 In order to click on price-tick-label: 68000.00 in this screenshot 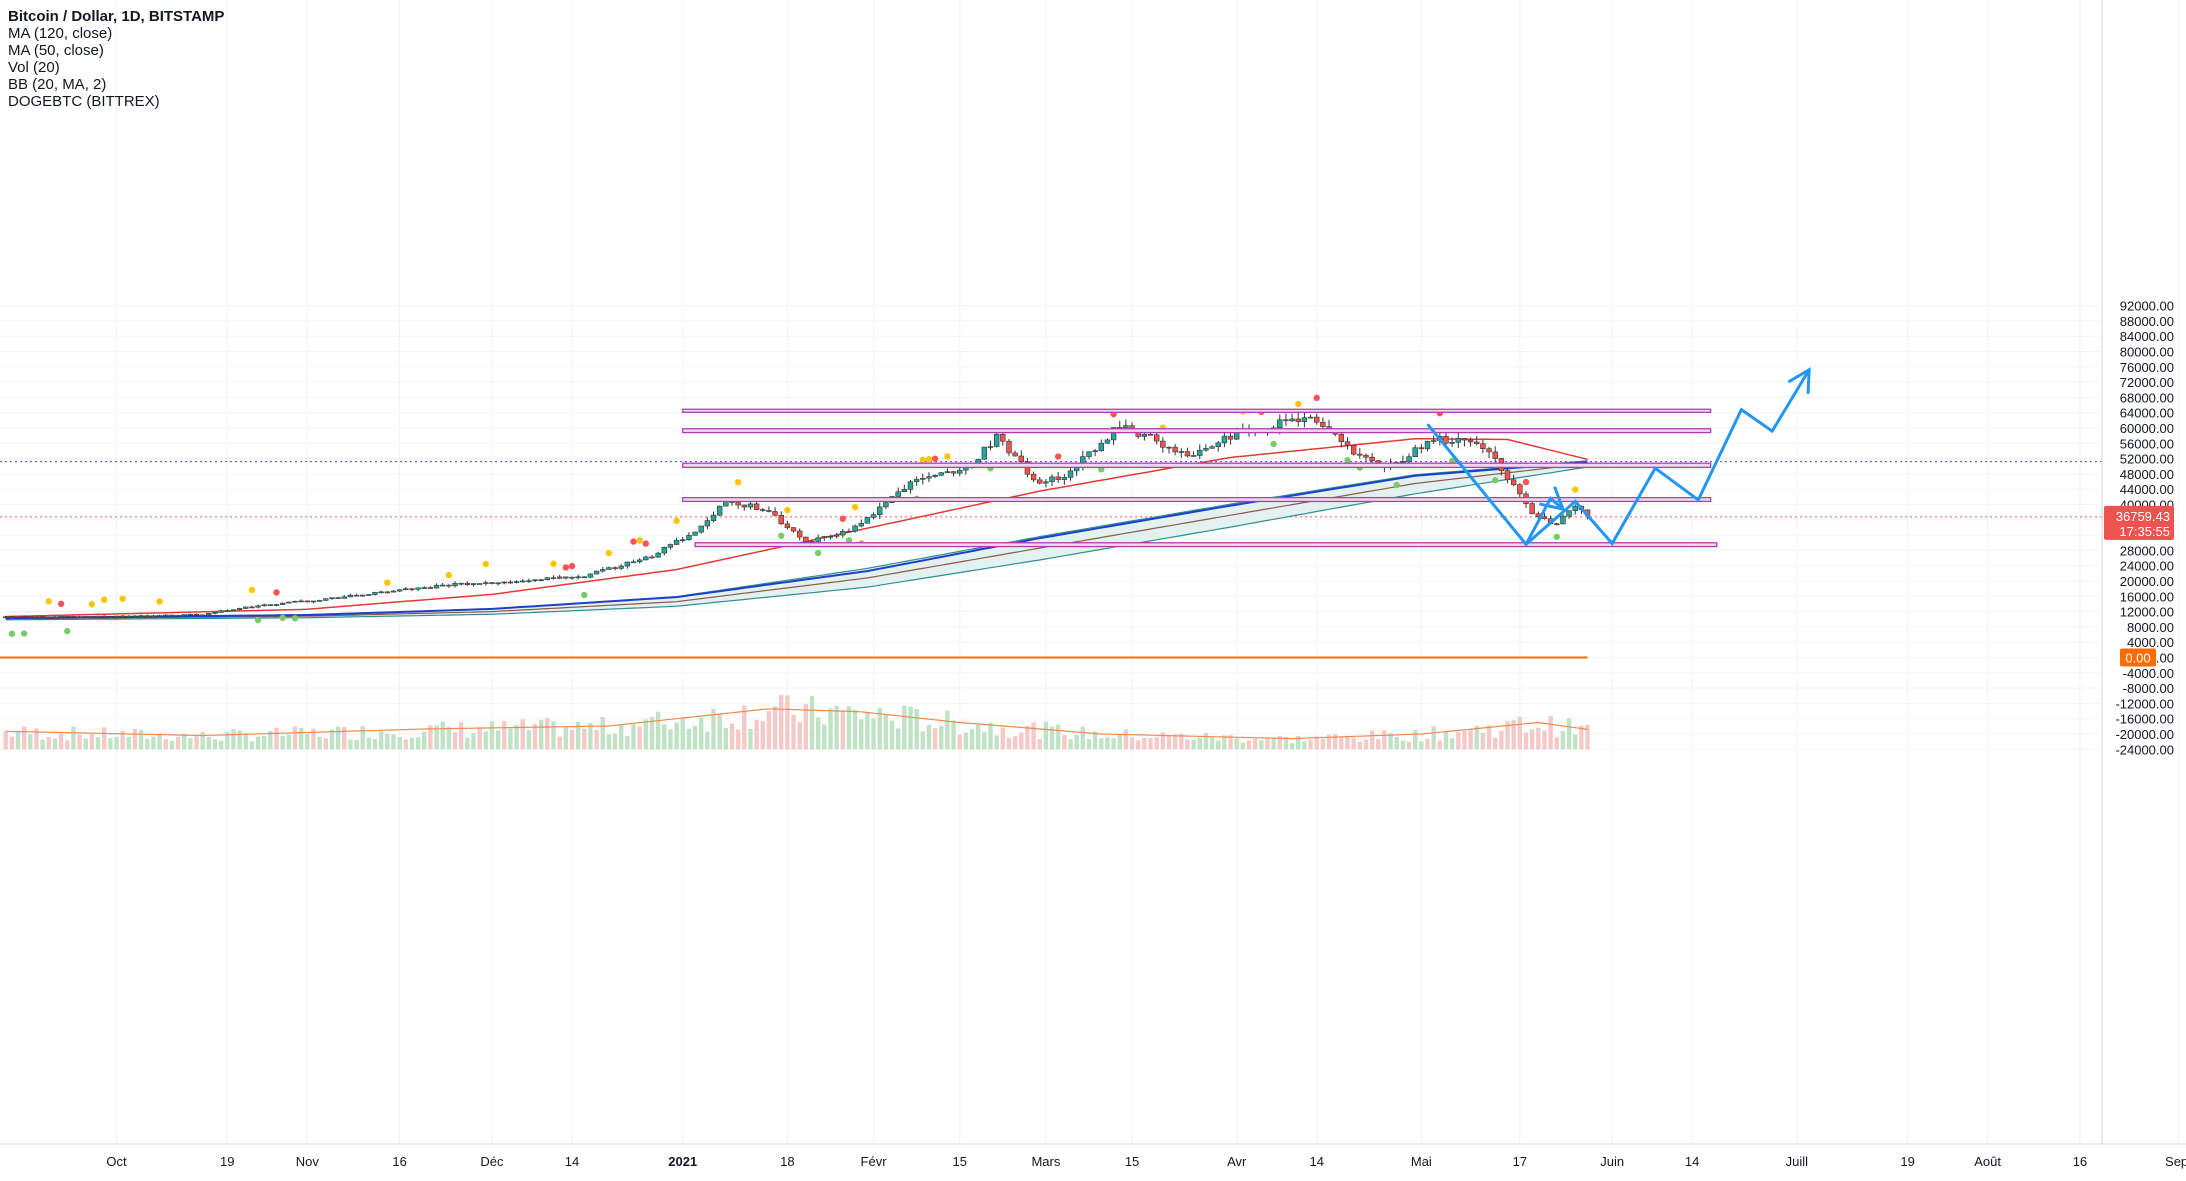, I will do `click(2147, 397)`.